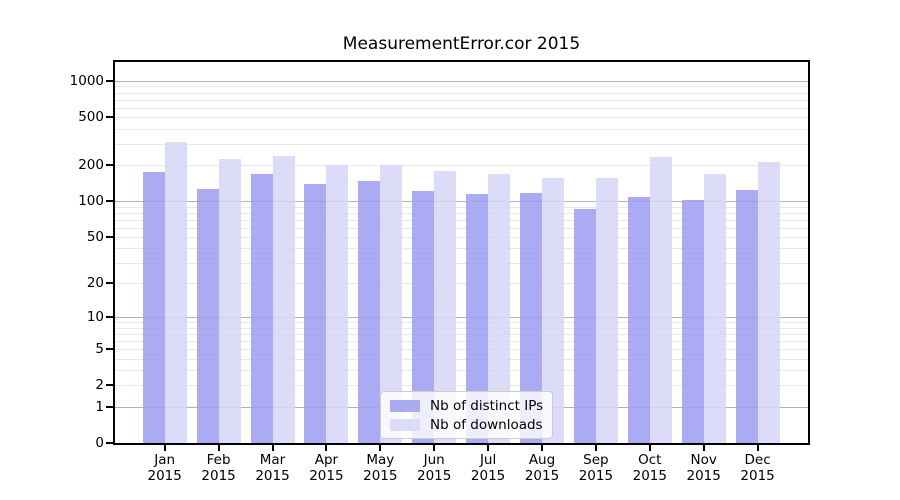 The image size is (900, 500). I want to click on x-tick-label: Mar 2015, so click(273, 468).